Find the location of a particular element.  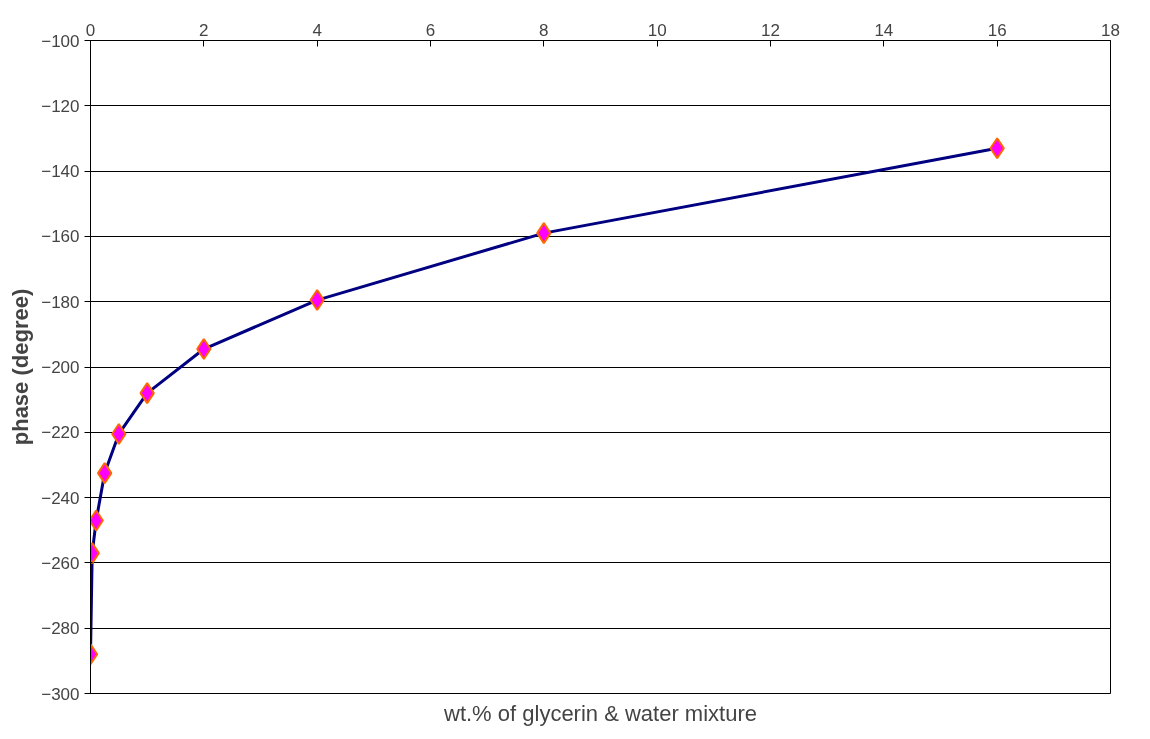

y-tick-label: −160 is located at coordinates (60, 237).